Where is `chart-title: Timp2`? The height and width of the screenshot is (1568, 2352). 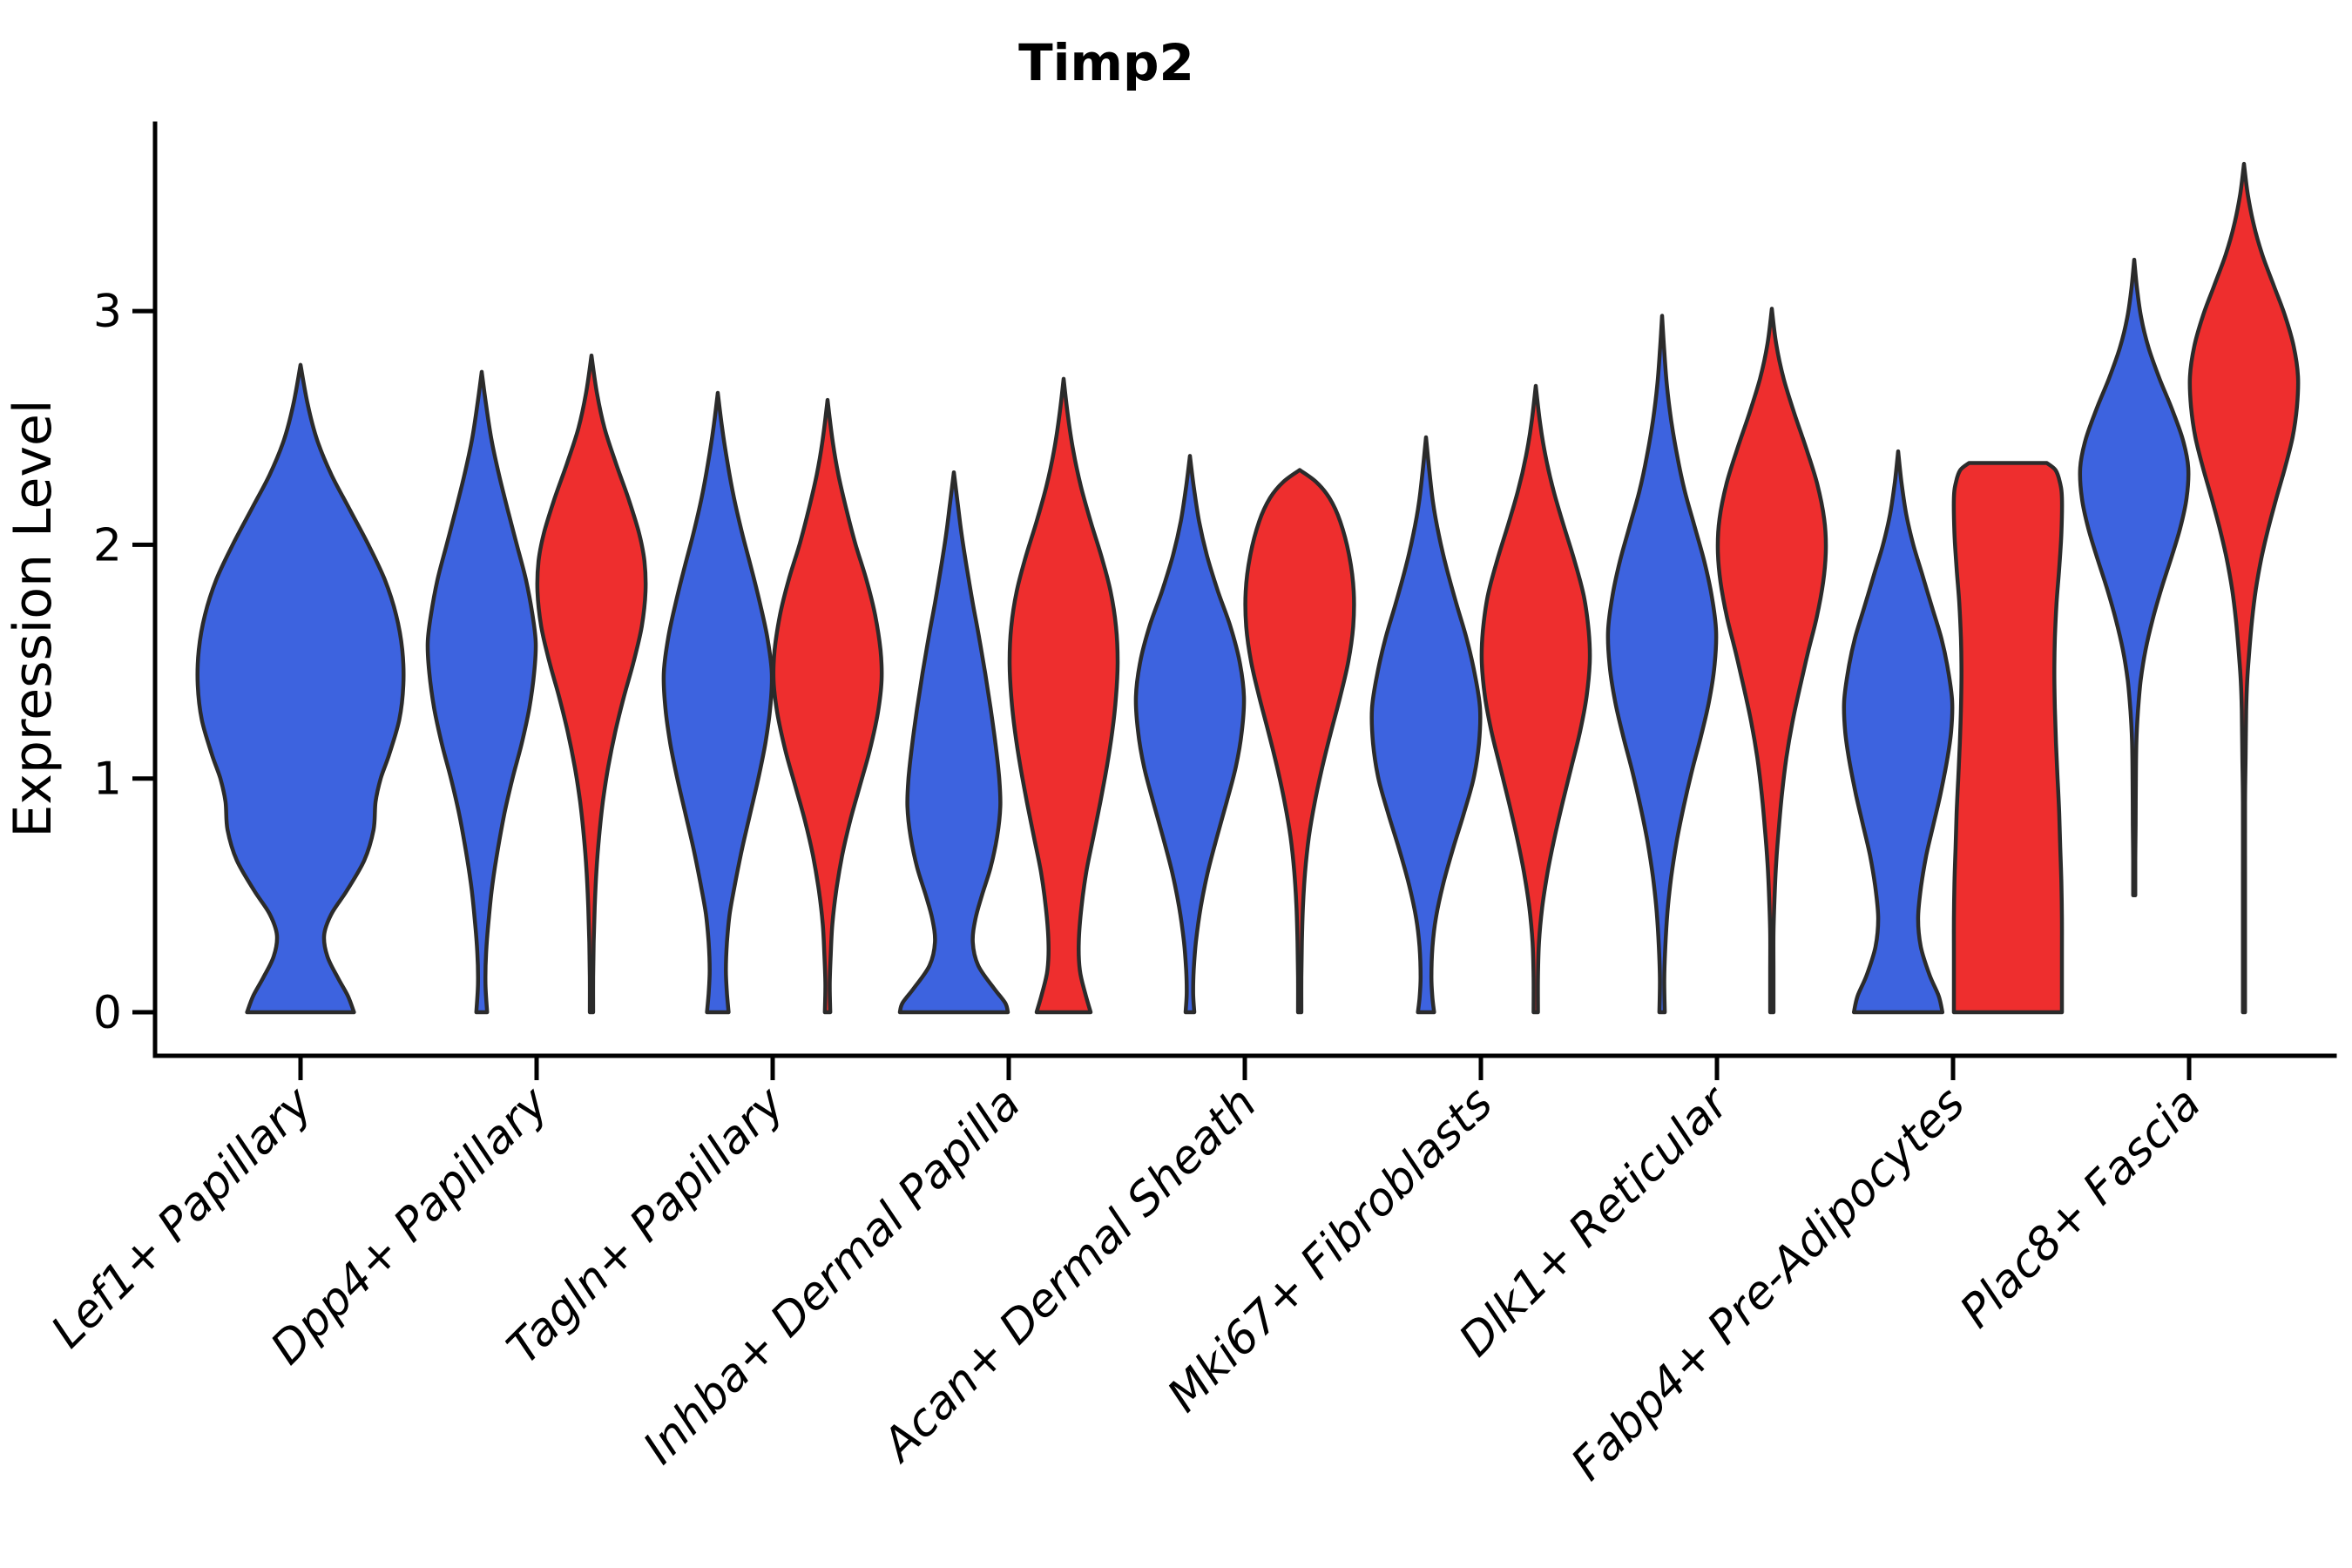 chart-title: Timp2 is located at coordinates (1106, 62).